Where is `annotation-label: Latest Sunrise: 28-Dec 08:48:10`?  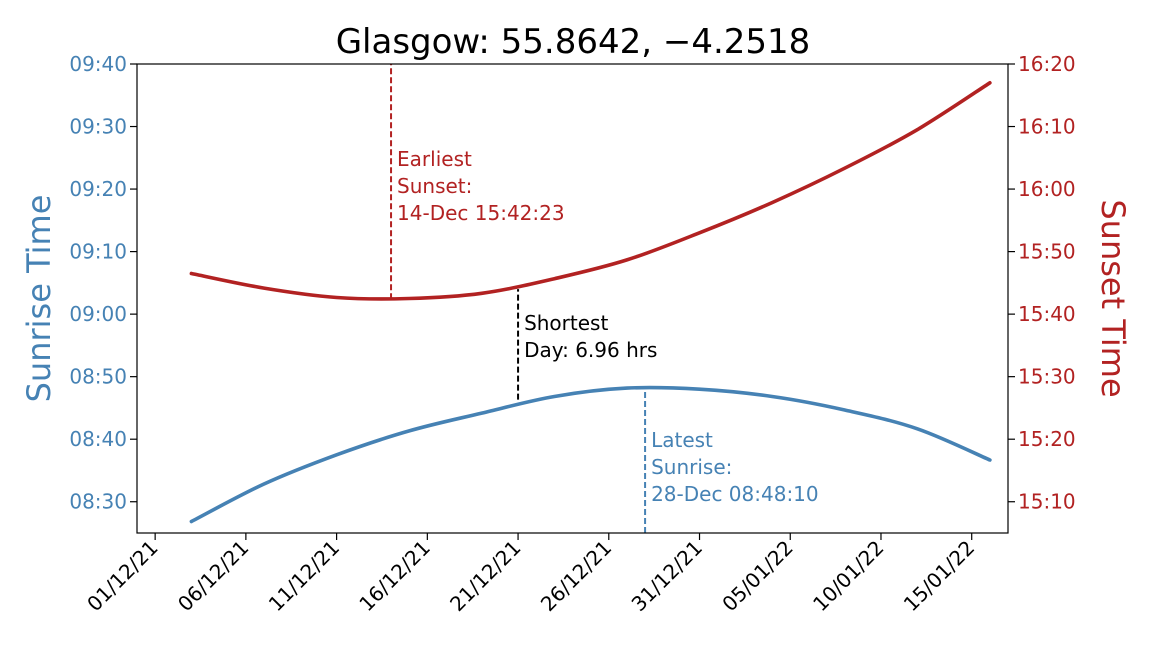
annotation-label: Latest Sunrise: 28-Dec 08:48:10 is located at coordinates (735, 467).